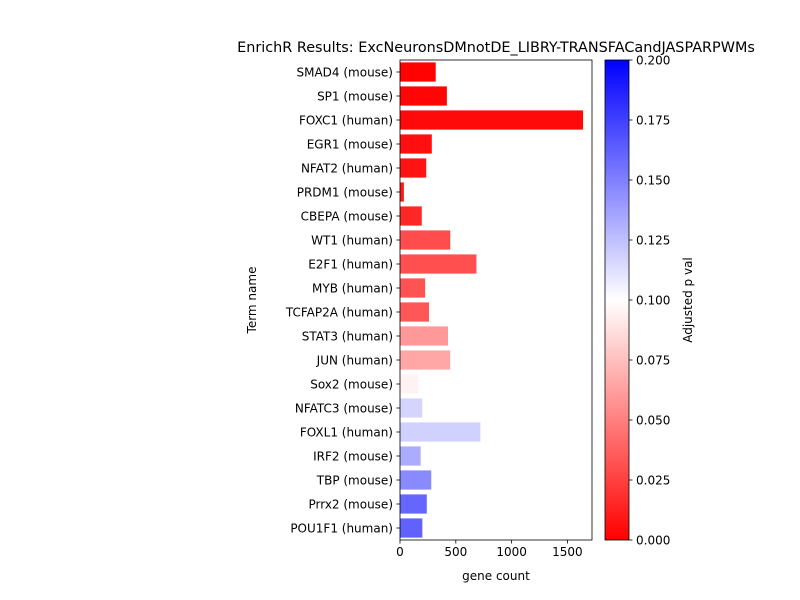 Image resolution: width=800 pixels, height=600 pixels. Describe the element at coordinates (352, 241) in the screenshot. I see `y-tick-label: WT1 (human)` at that location.